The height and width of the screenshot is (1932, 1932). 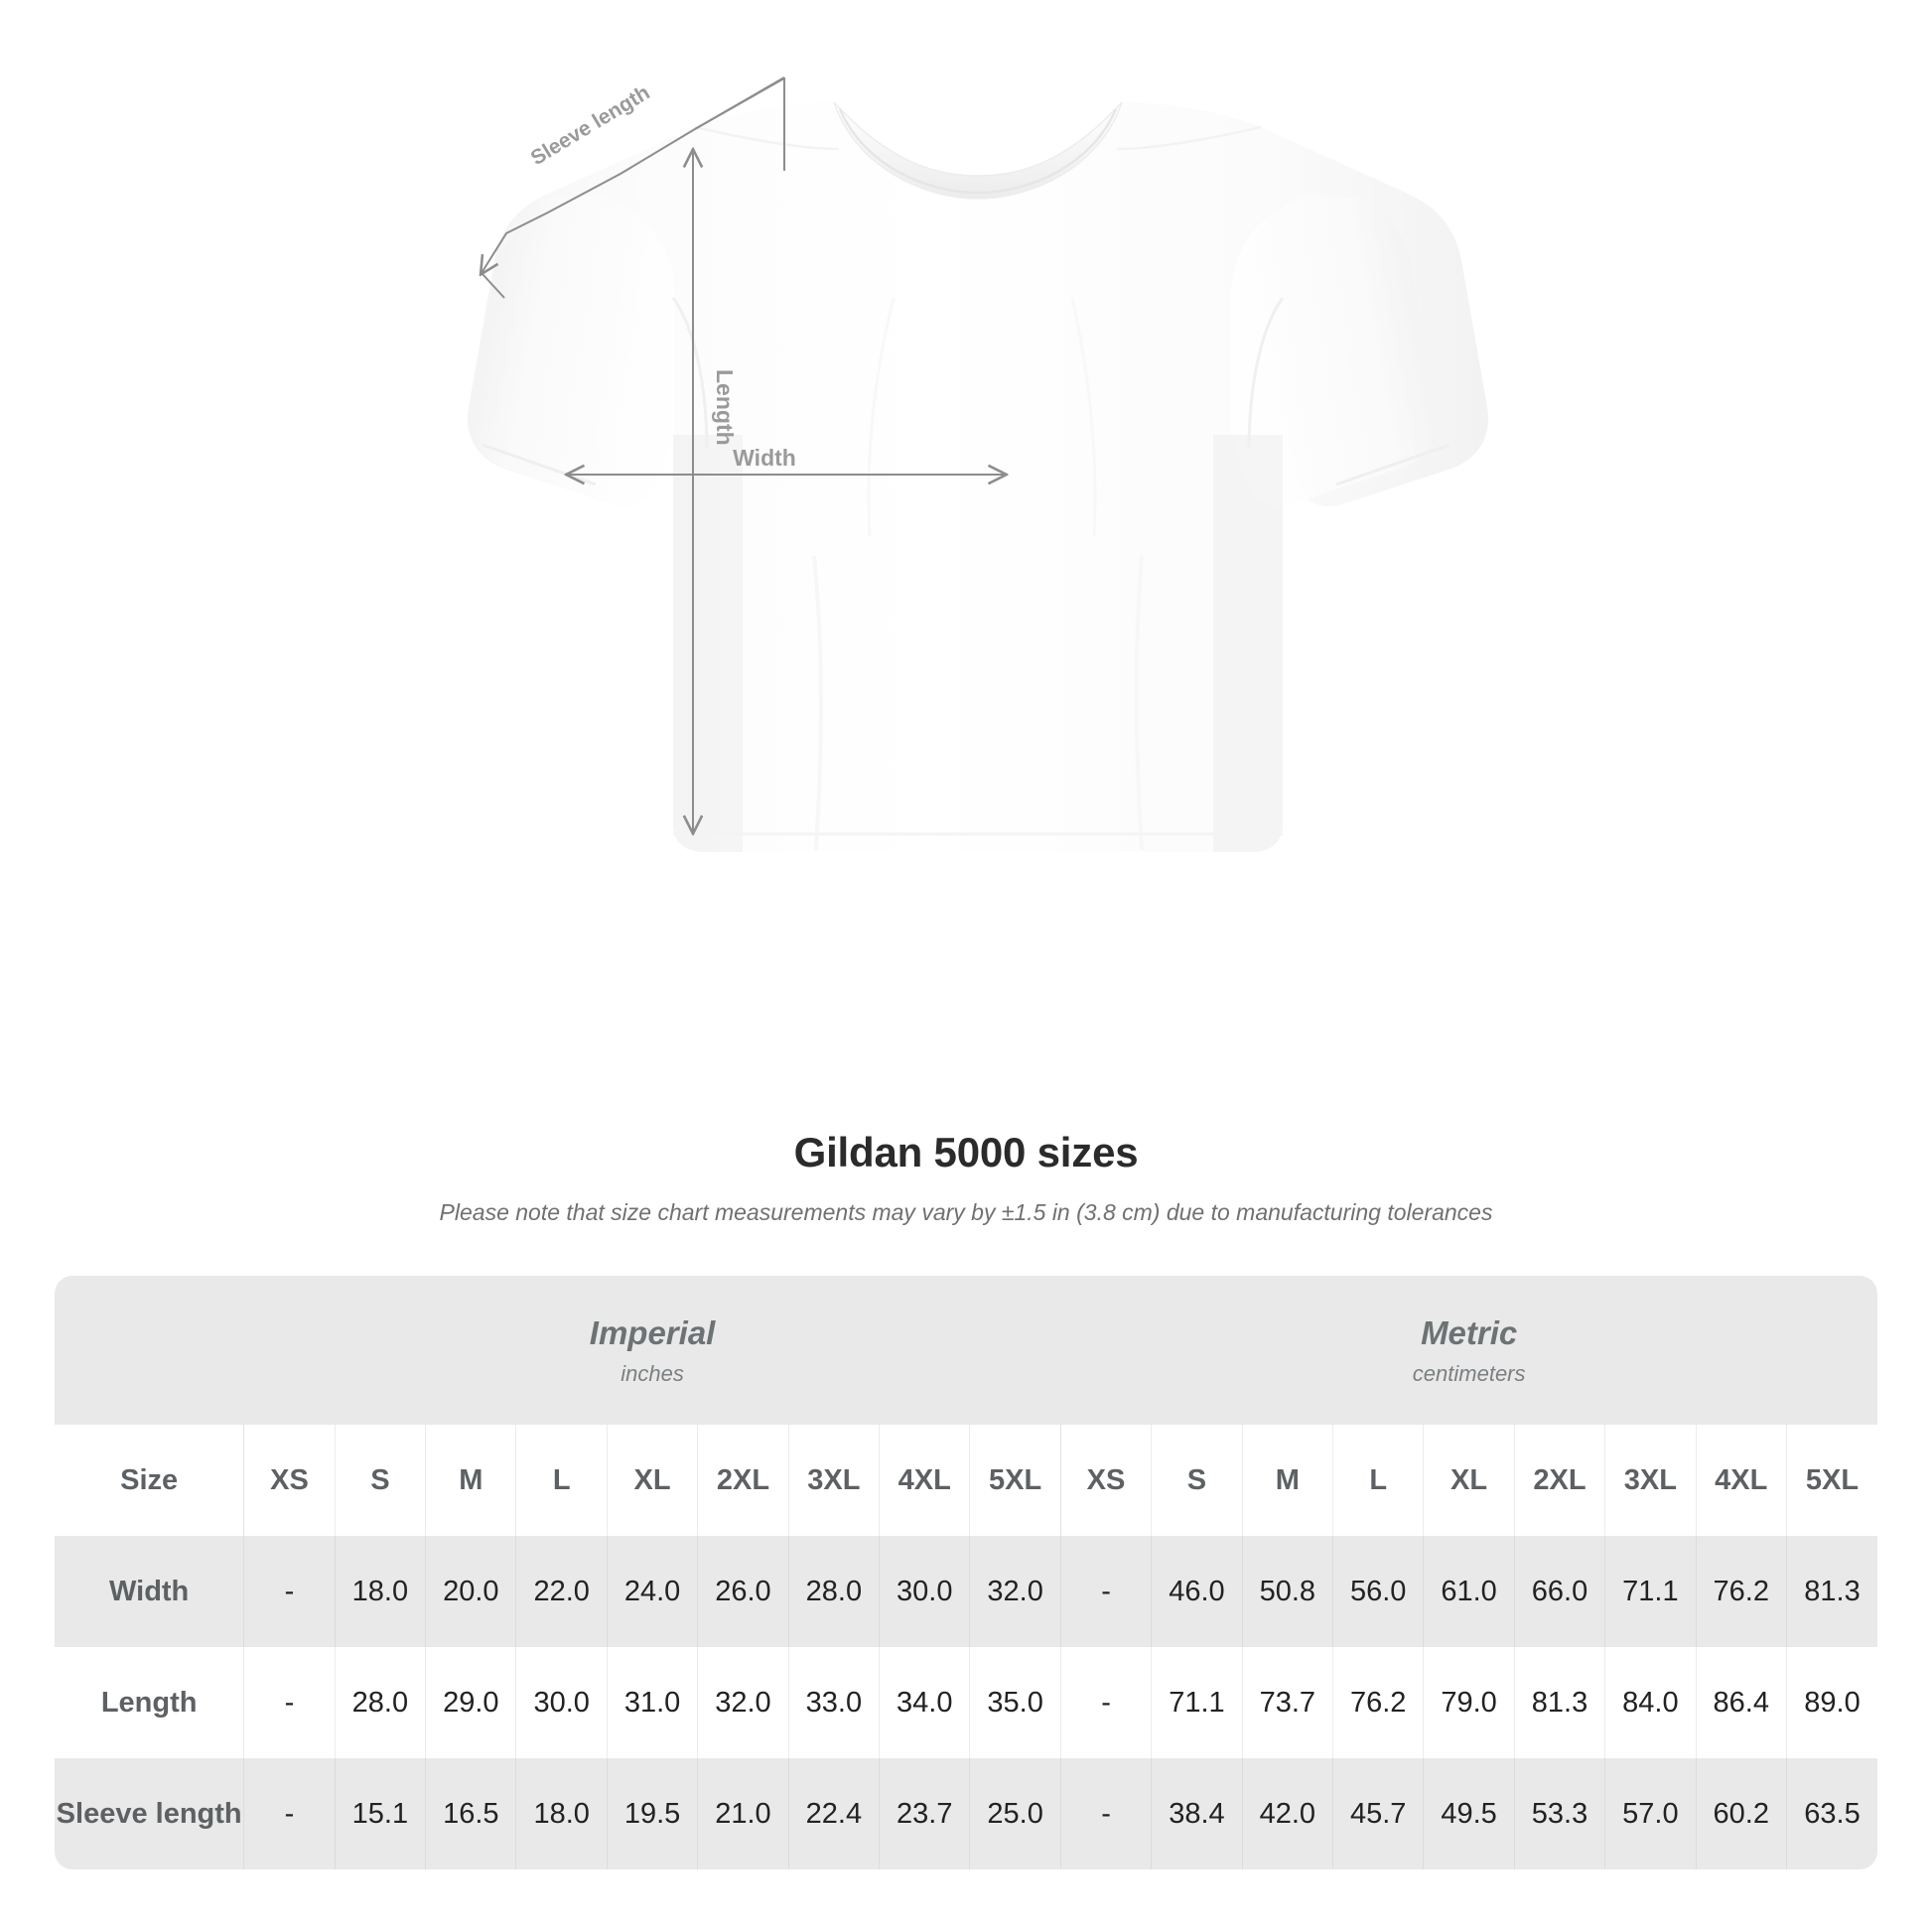 What do you see at coordinates (1334, 351) in the screenshot?
I see `tshirt-right-sleeve` at bounding box center [1334, 351].